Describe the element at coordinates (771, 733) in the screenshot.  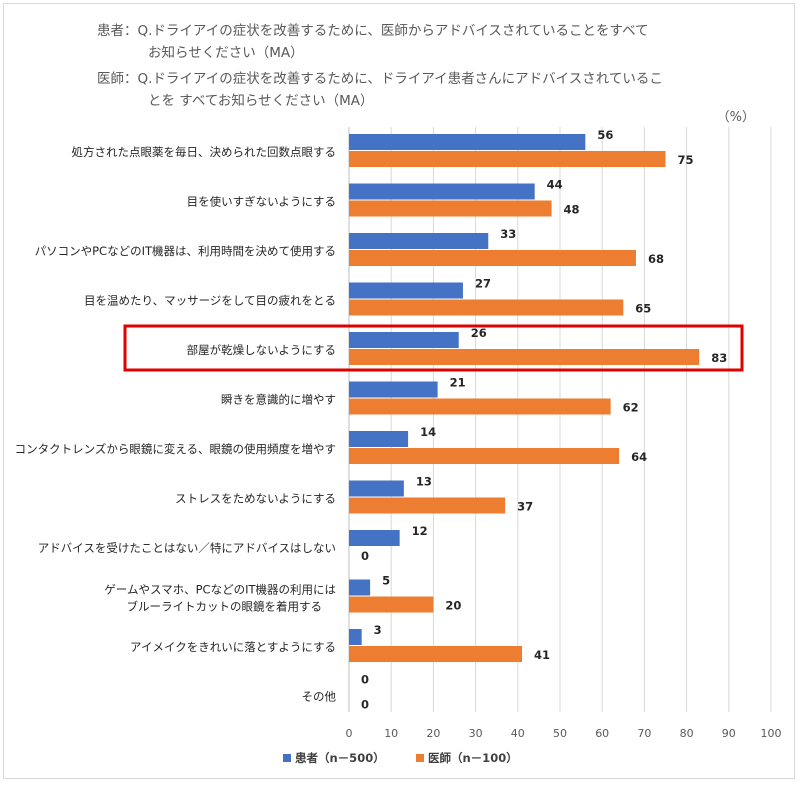
I see `x-tick-label: 100` at that location.